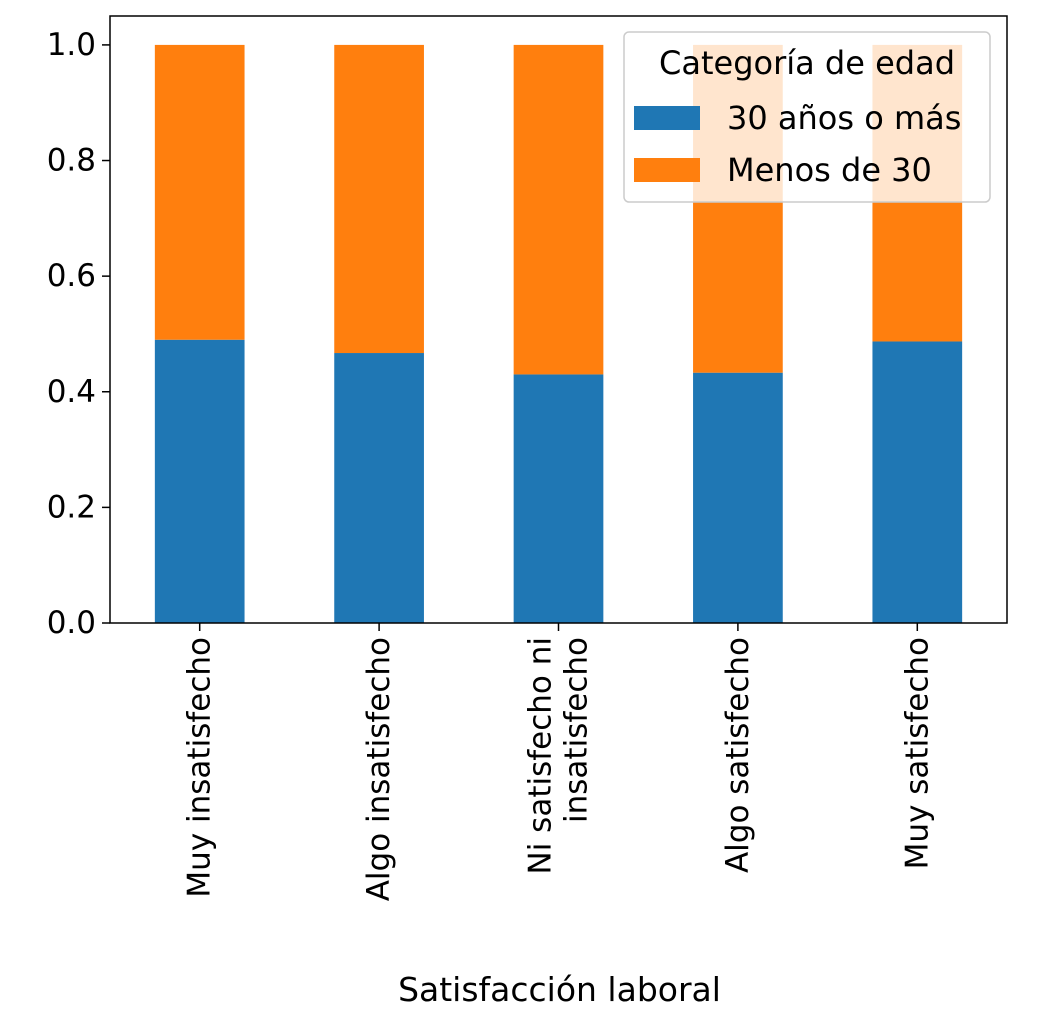  What do you see at coordinates (807, 63) in the screenshot?
I see `legend-title: Categoría de edad` at bounding box center [807, 63].